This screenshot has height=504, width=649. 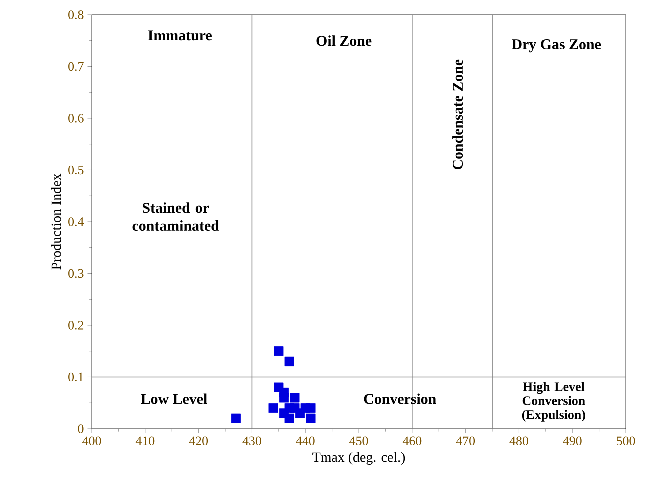 I want to click on y-tick-label: 0.8, so click(x=76, y=15).